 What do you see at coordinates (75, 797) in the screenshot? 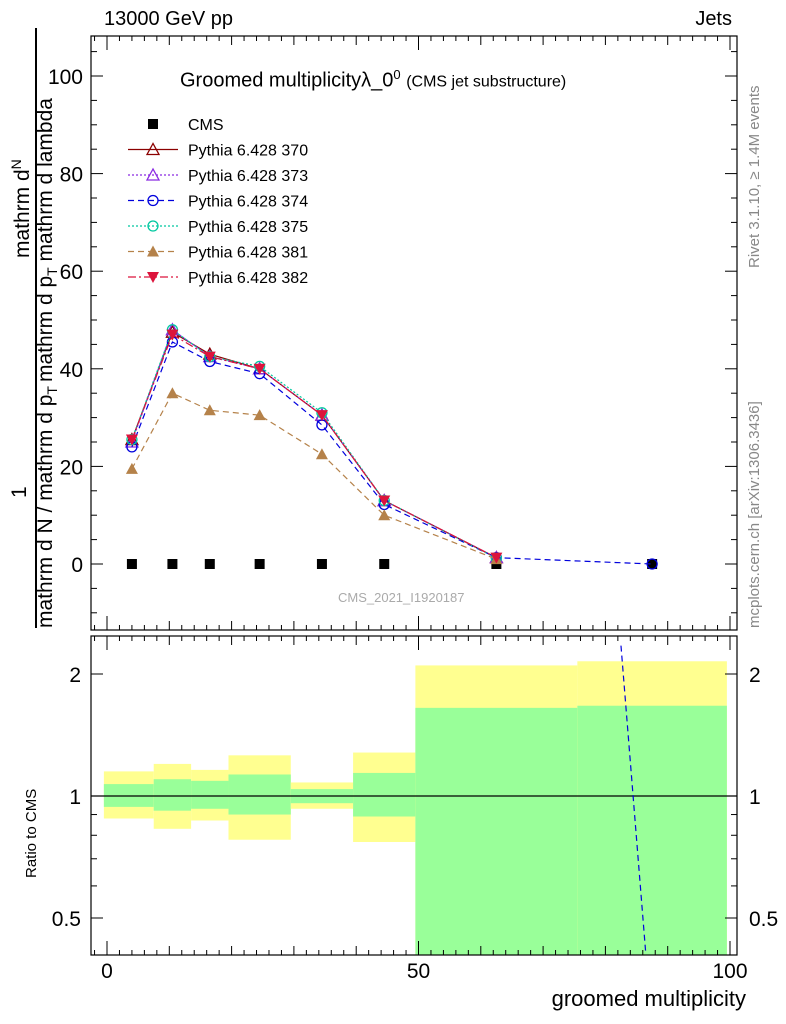
I see `ratio-y-tick-label: 1` at bounding box center [75, 797].